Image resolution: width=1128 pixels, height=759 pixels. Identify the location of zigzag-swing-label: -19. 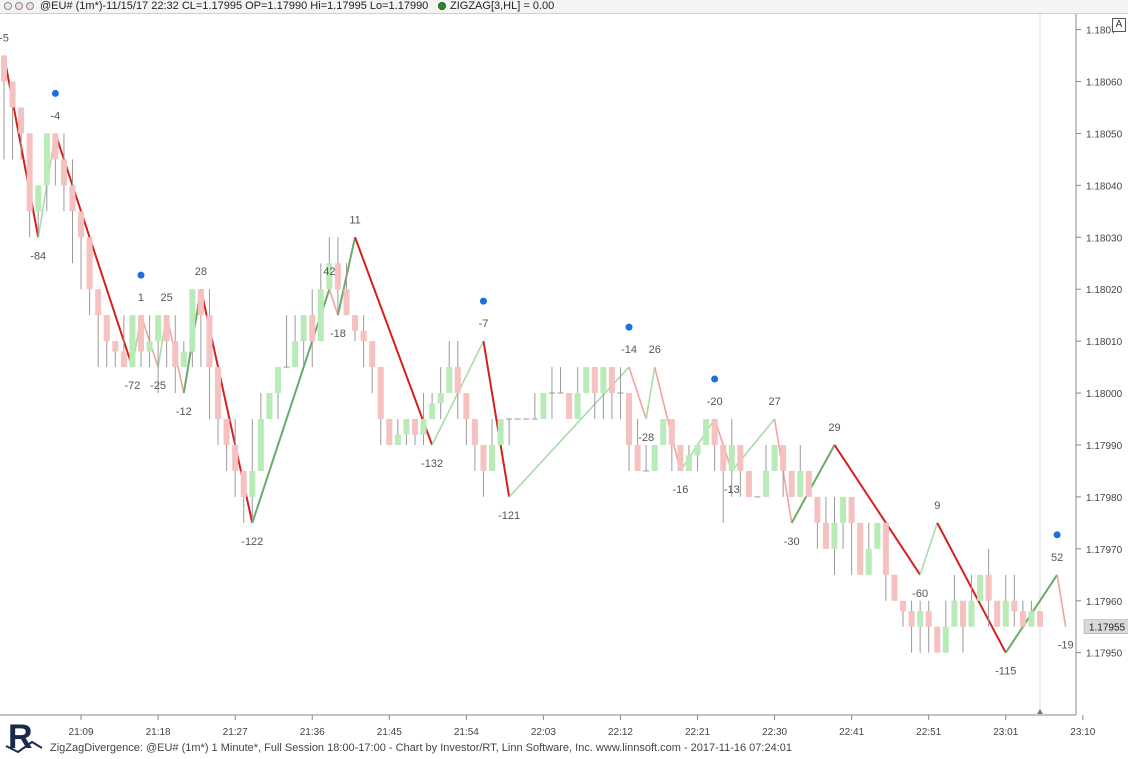
(1066, 646).